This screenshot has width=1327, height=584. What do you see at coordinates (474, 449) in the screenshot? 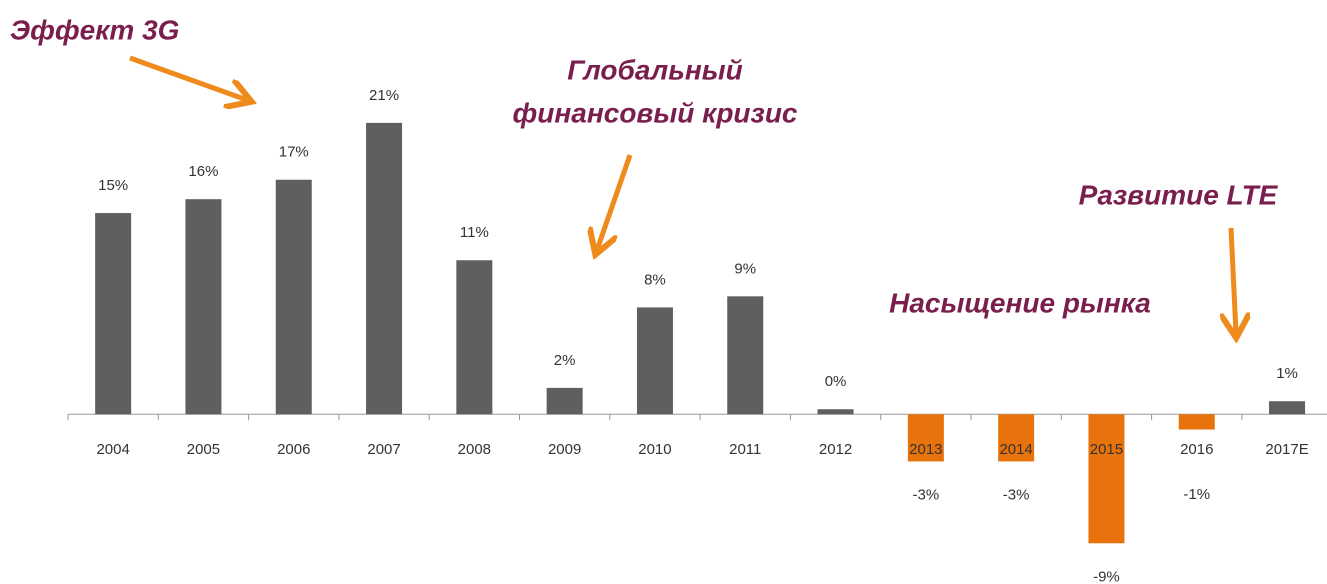
I see `x-tick-label: 2008` at bounding box center [474, 449].